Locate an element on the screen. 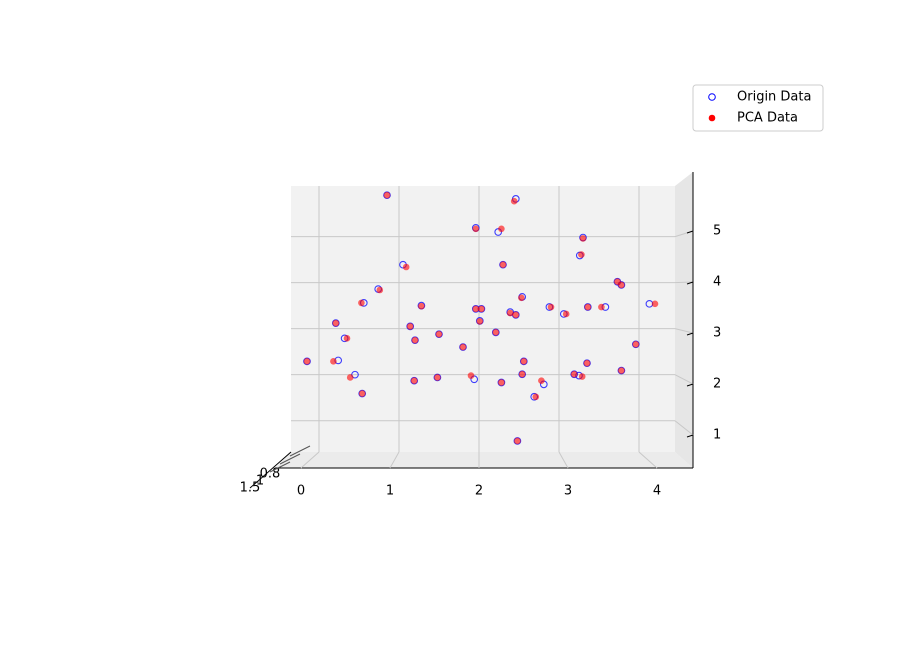 This screenshot has width=922, height=652. x-tick-label: 0 is located at coordinates (301, 491).